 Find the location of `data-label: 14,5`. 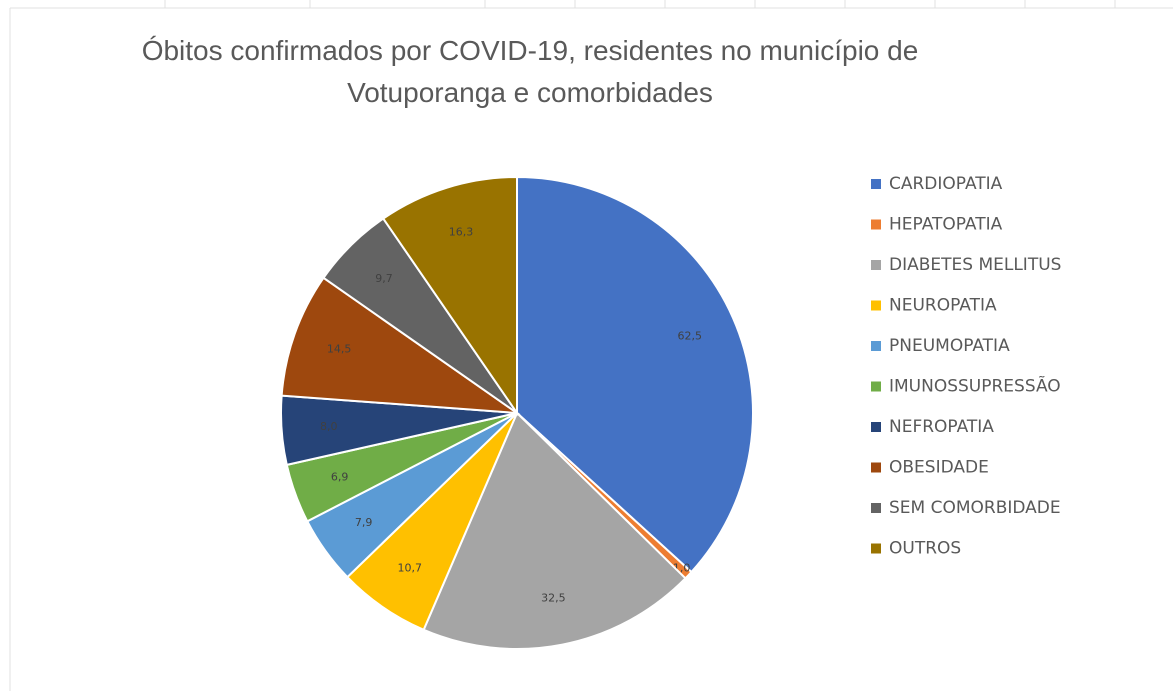

data-label: 14,5 is located at coordinates (339, 349).